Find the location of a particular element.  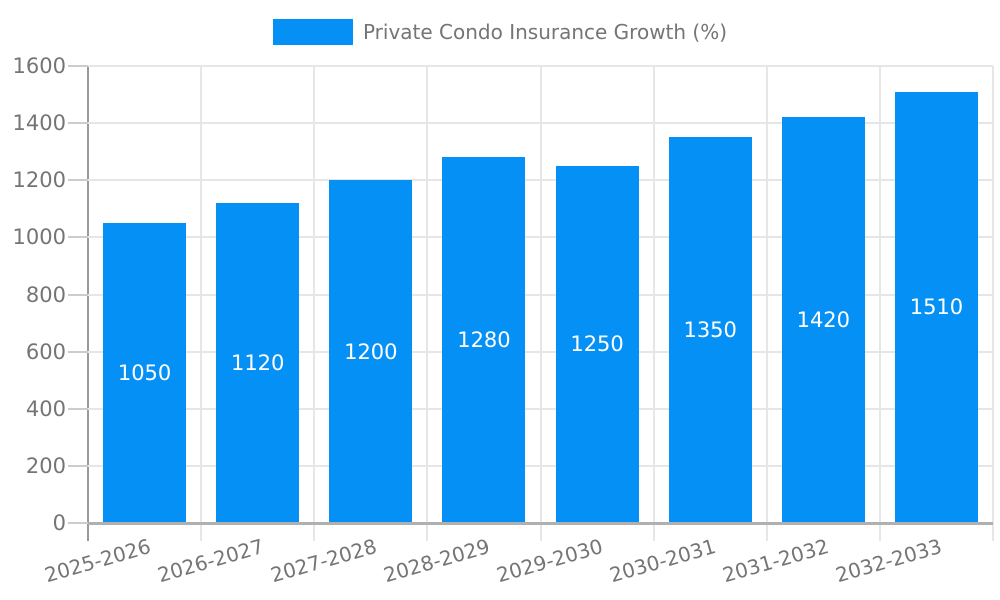

y-tick-label: 1000 is located at coordinates (39, 237).